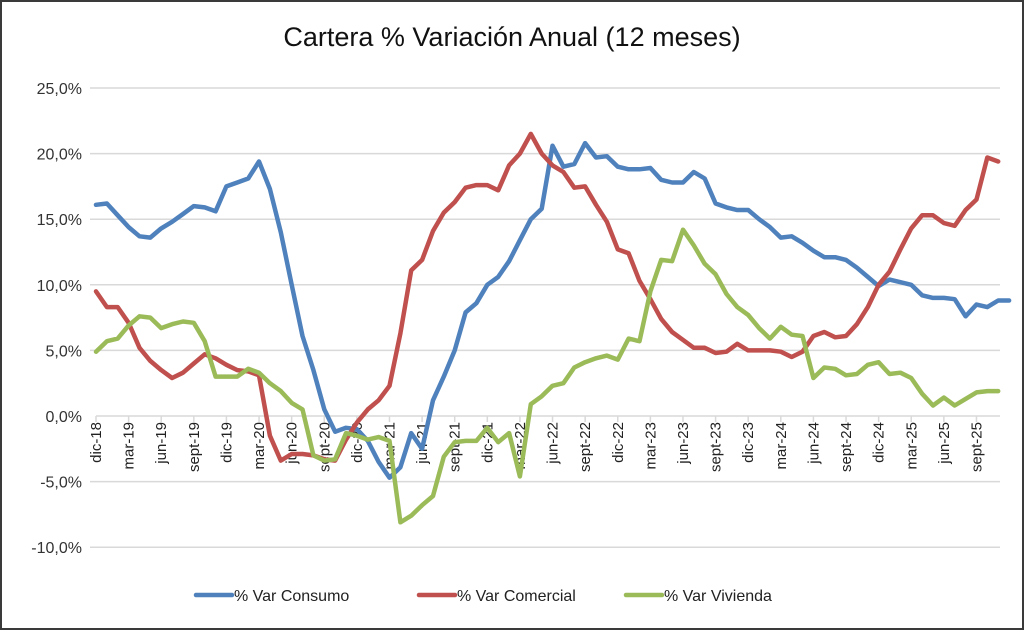 The image size is (1024, 630). What do you see at coordinates (553, 443) in the screenshot?
I see `x-tick-label: jun-22` at bounding box center [553, 443].